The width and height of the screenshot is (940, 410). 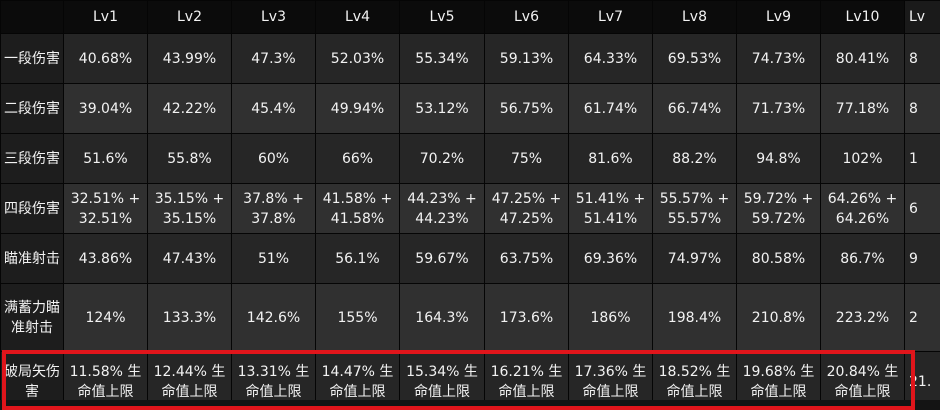 I want to click on value-cell-lv2: 55.8%, so click(x=190, y=159).